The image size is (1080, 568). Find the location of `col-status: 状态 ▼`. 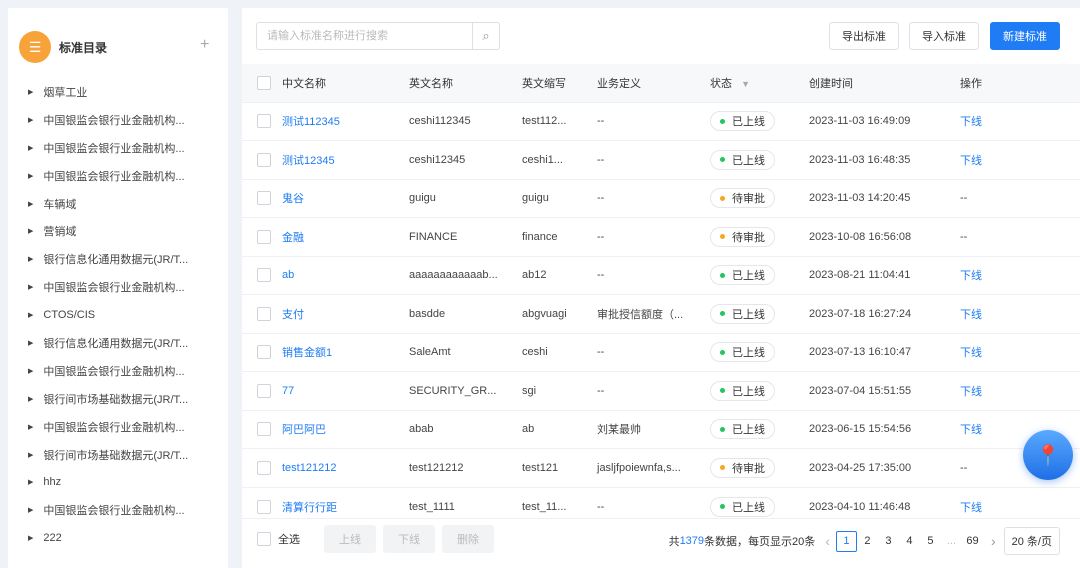

col-status: 状态 ▼ is located at coordinates (759, 83).